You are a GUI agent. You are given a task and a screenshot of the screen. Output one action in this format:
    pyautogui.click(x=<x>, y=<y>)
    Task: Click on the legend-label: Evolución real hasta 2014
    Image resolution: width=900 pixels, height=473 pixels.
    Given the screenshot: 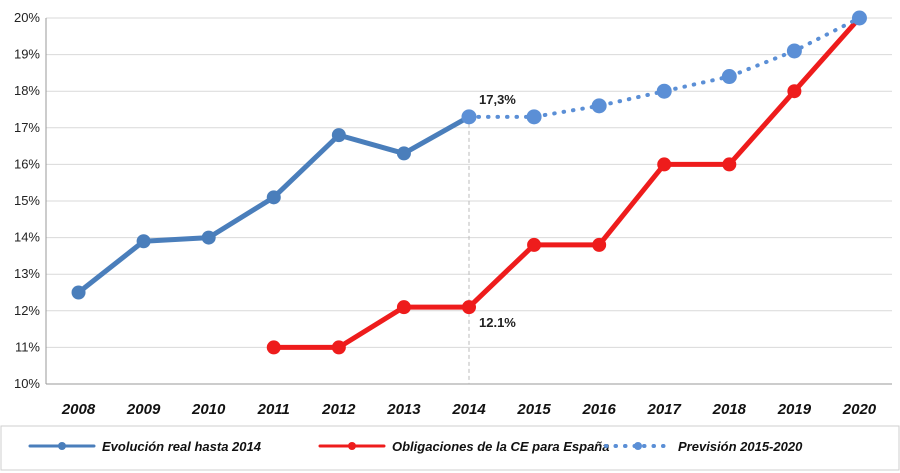 What is the action you would take?
    pyautogui.click(x=182, y=446)
    